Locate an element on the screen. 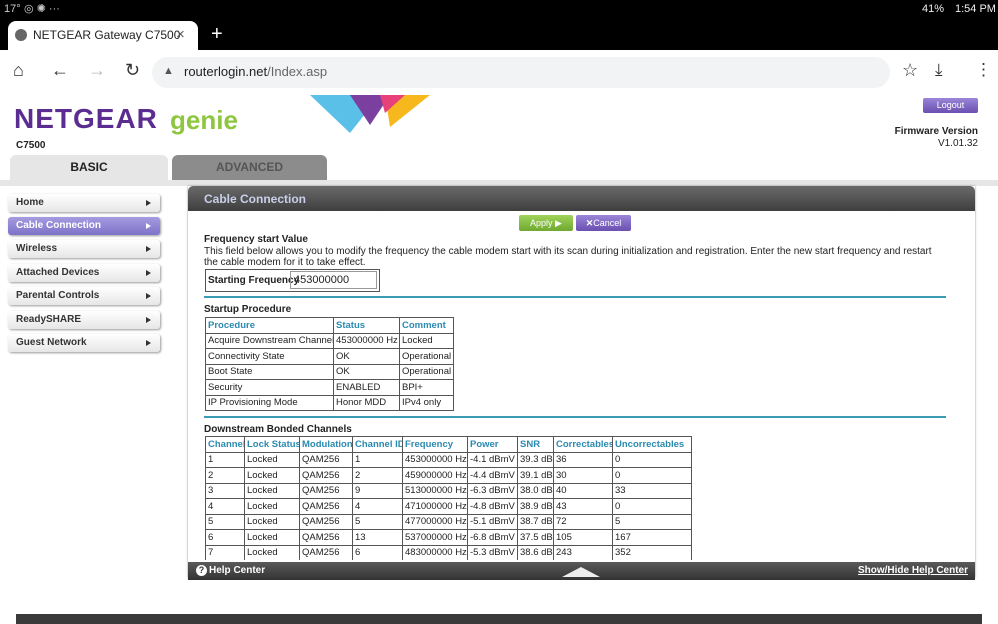 The height and width of the screenshot is (624, 998). table-row: Boot State OK Operational is located at coordinates (329, 371).